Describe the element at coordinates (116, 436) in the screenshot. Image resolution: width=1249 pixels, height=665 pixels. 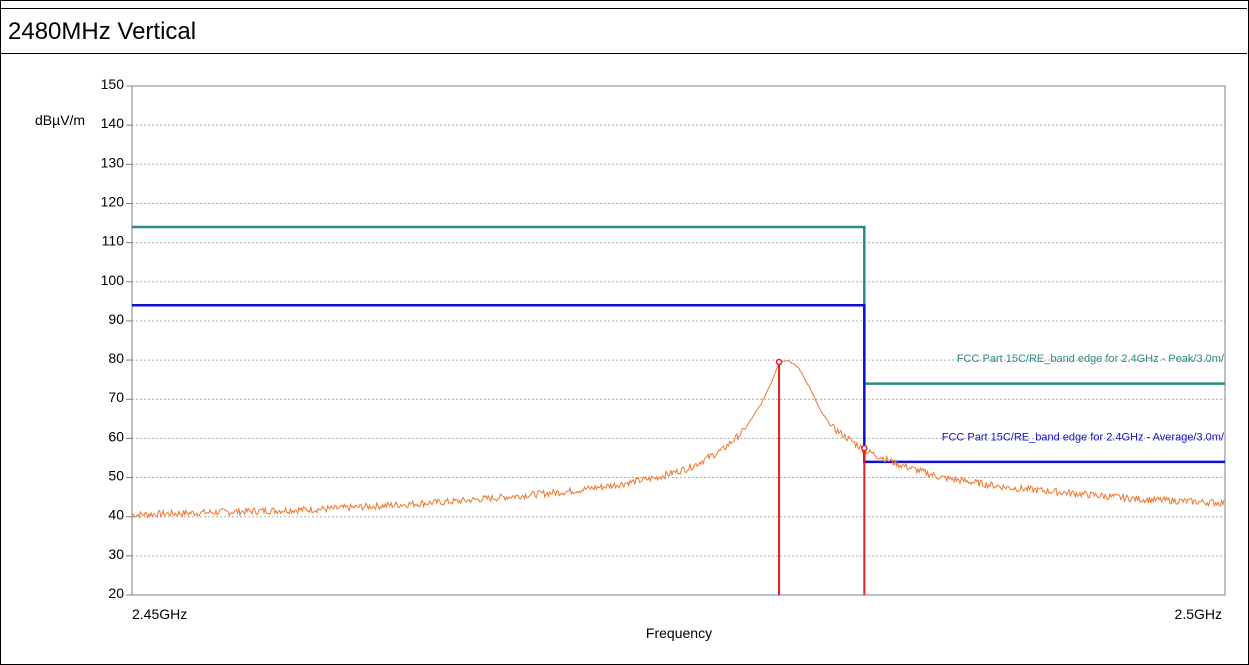
I see `y-tick-label: 60` at that location.